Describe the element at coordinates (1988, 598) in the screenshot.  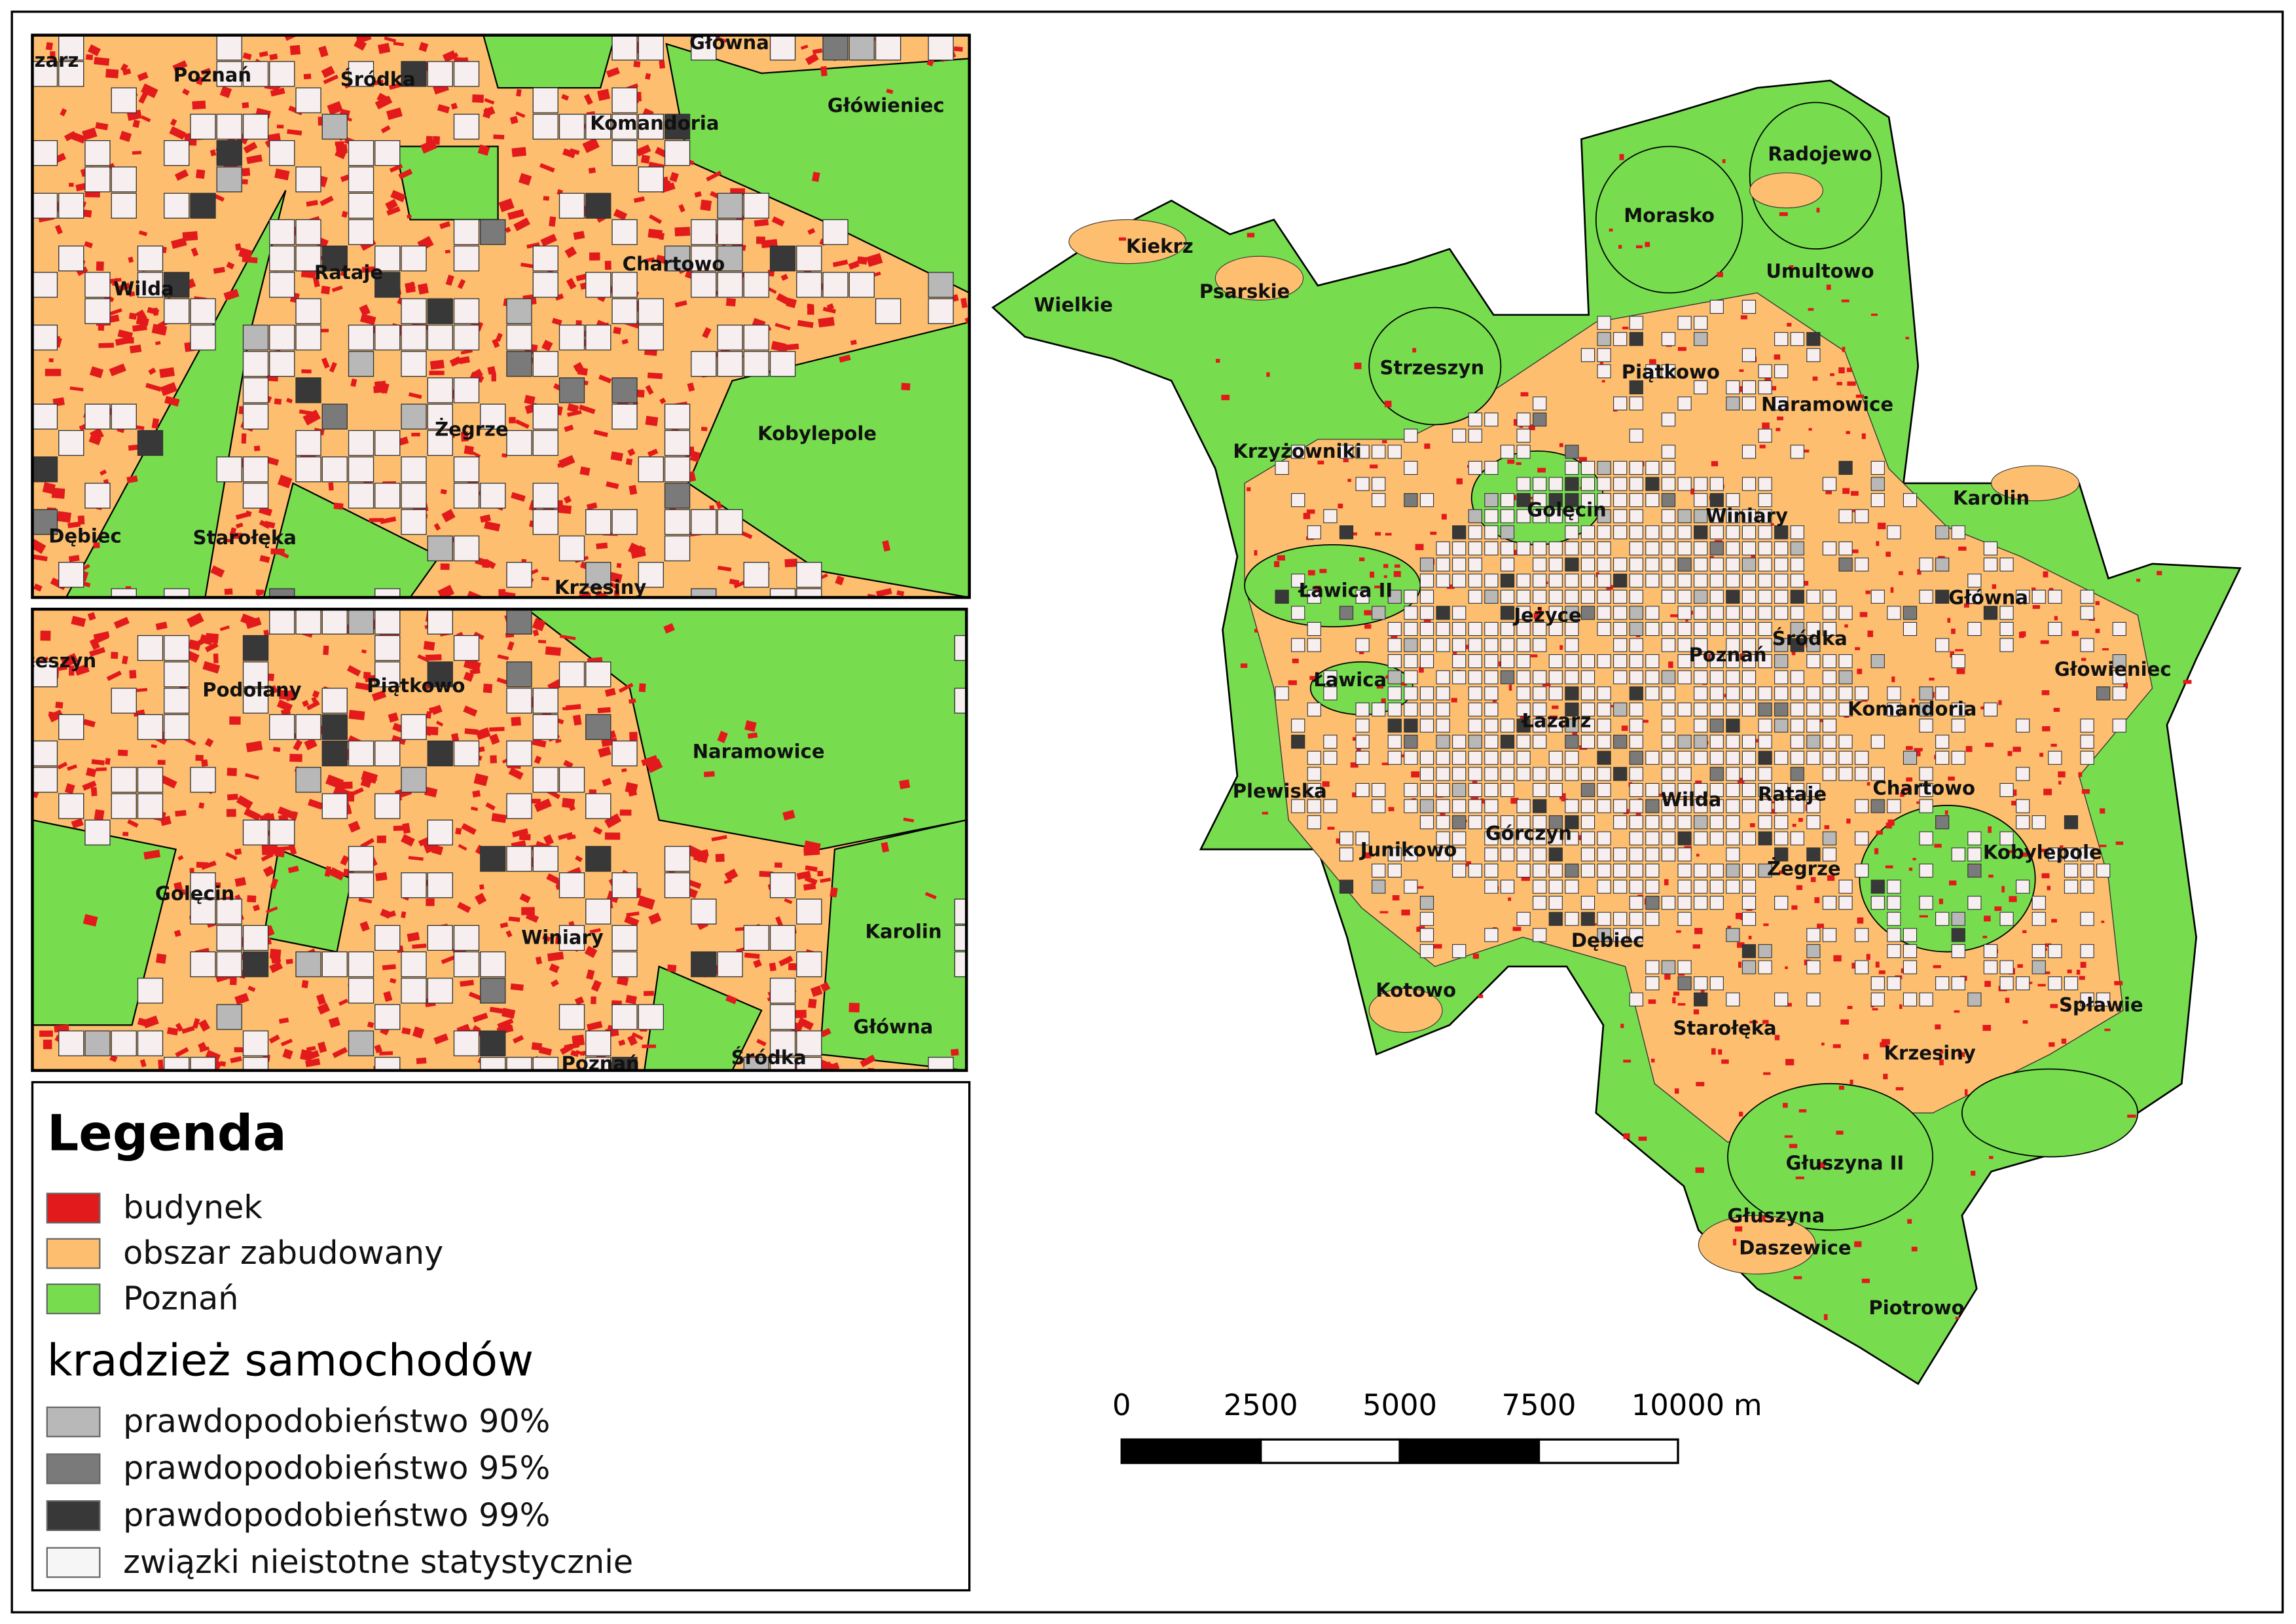
I see `place-label: Główna` at that location.